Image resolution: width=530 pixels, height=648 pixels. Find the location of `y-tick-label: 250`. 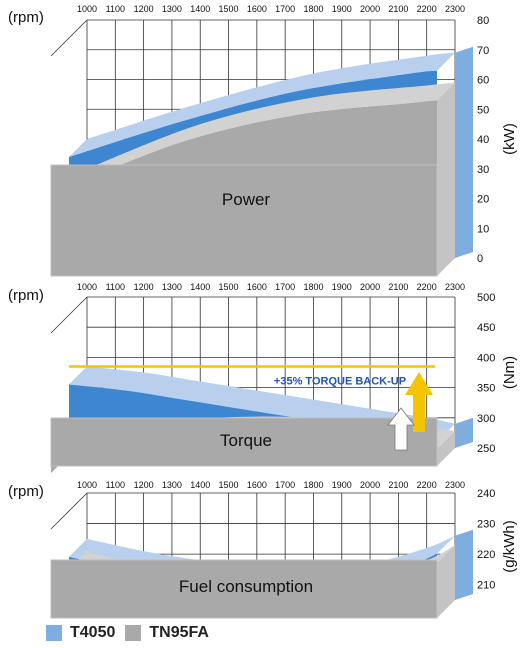

y-tick-label: 250 is located at coordinates (486, 449).